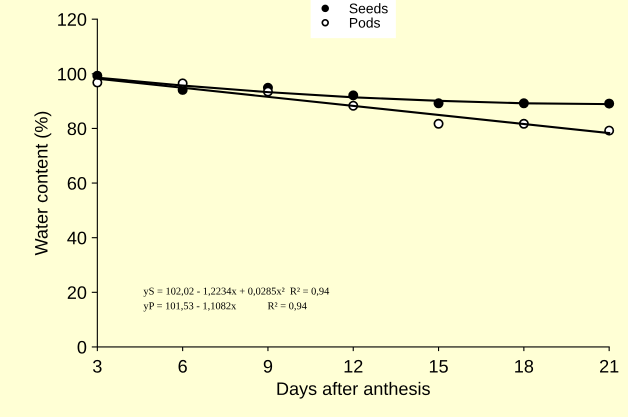 This screenshot has width=628, height=417. What do you see at coordinates (82, 347) in the screenshot?
I see `y-tick-label: 0` at bounding box center [82, 347].